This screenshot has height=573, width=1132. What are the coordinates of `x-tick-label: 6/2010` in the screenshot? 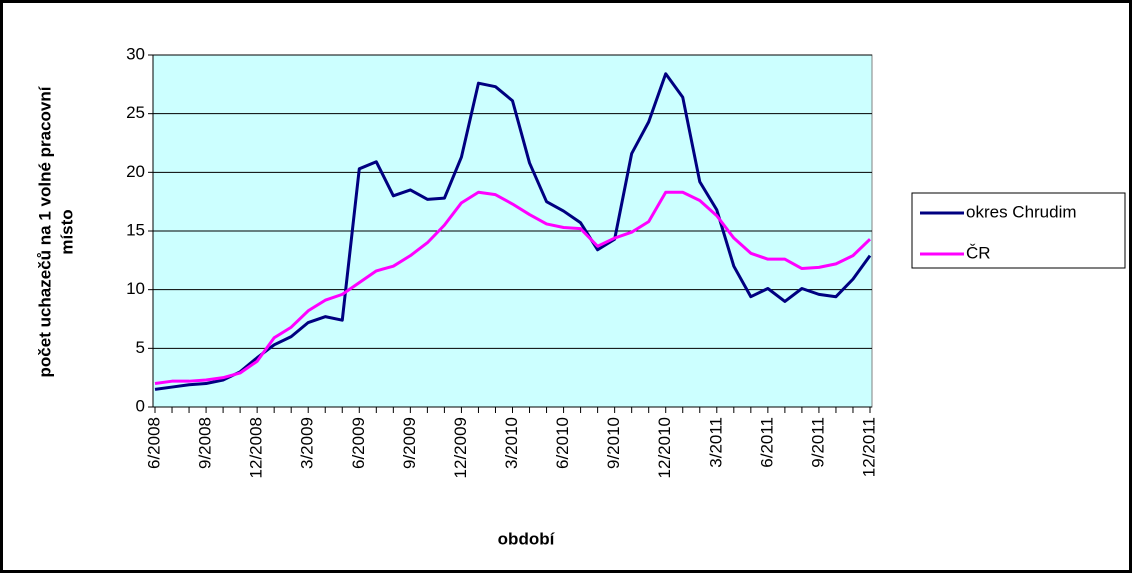 It's located at (562, 443).